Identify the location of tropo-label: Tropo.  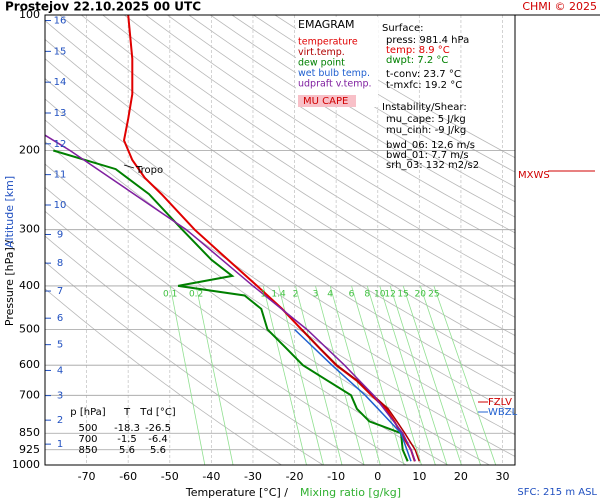
(149, 170).